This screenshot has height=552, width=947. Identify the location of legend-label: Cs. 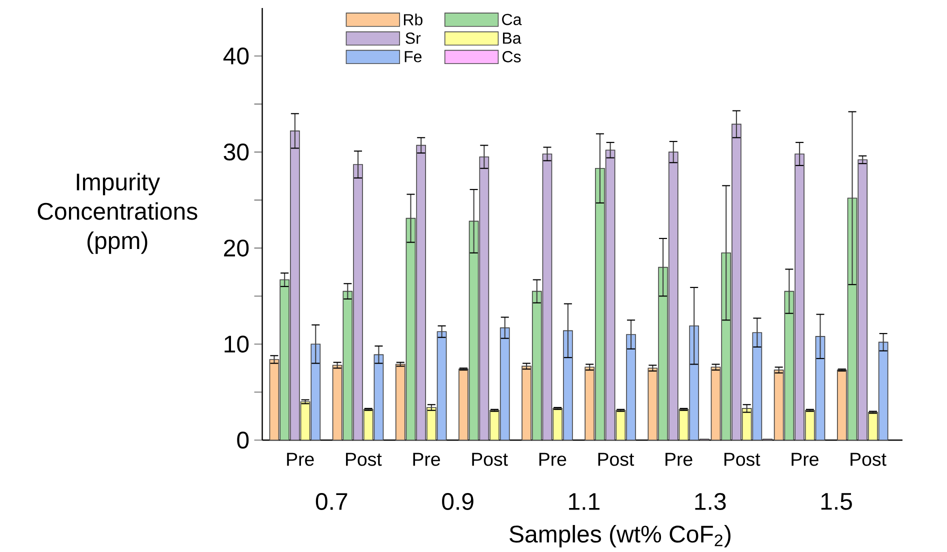
(511, 56).